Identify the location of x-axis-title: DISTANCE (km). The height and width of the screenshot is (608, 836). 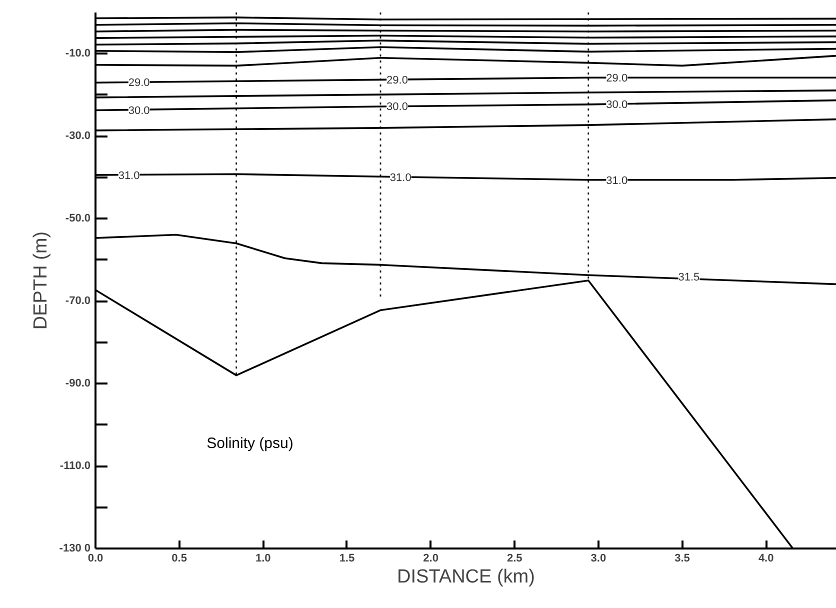
(466, 577).